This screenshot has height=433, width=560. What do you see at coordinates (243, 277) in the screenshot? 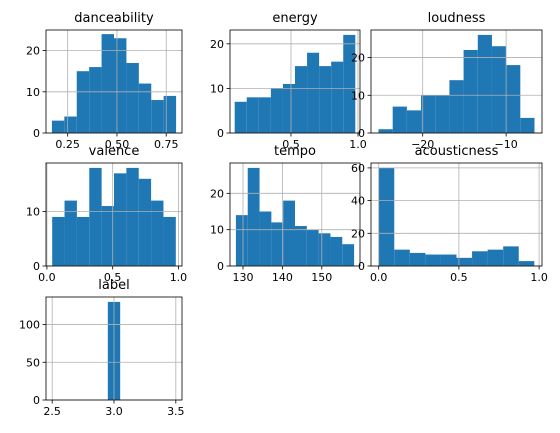
I see `x-tick-label: 130` at bounding box center [243, 277].